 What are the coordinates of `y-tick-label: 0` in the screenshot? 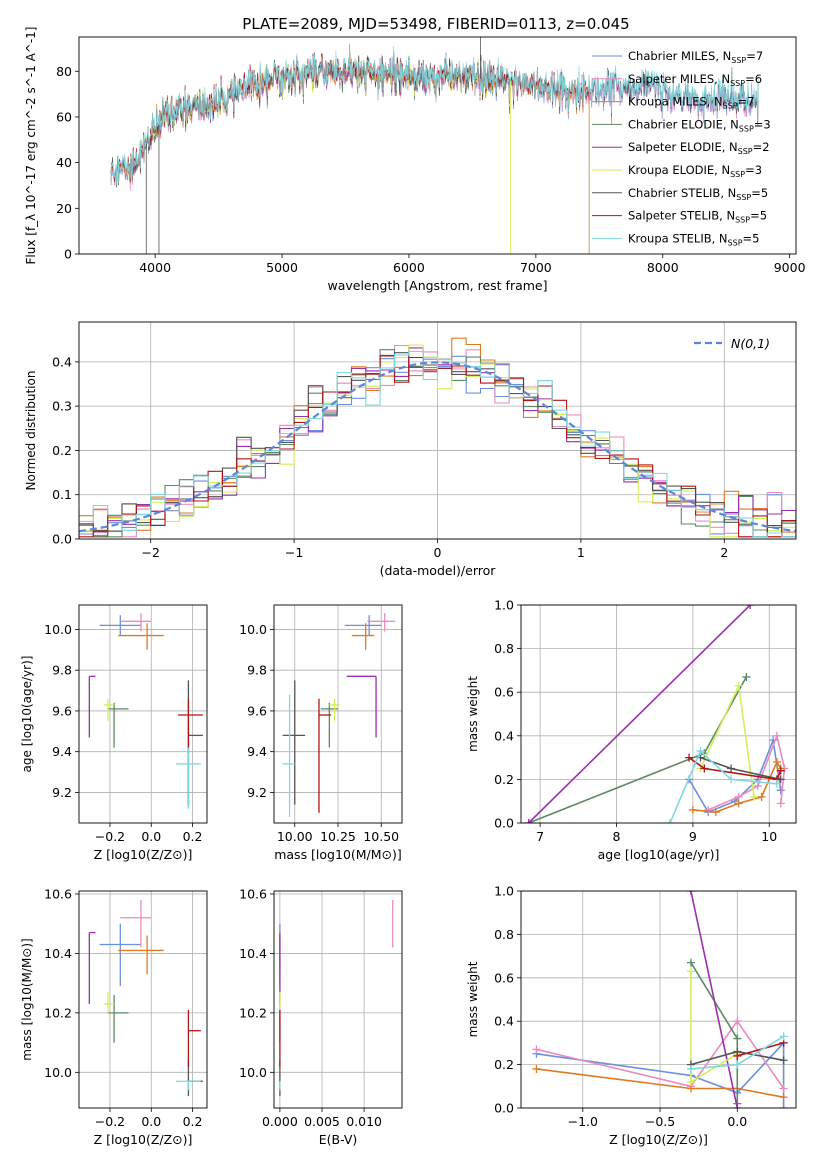 It's located at (68, 254).